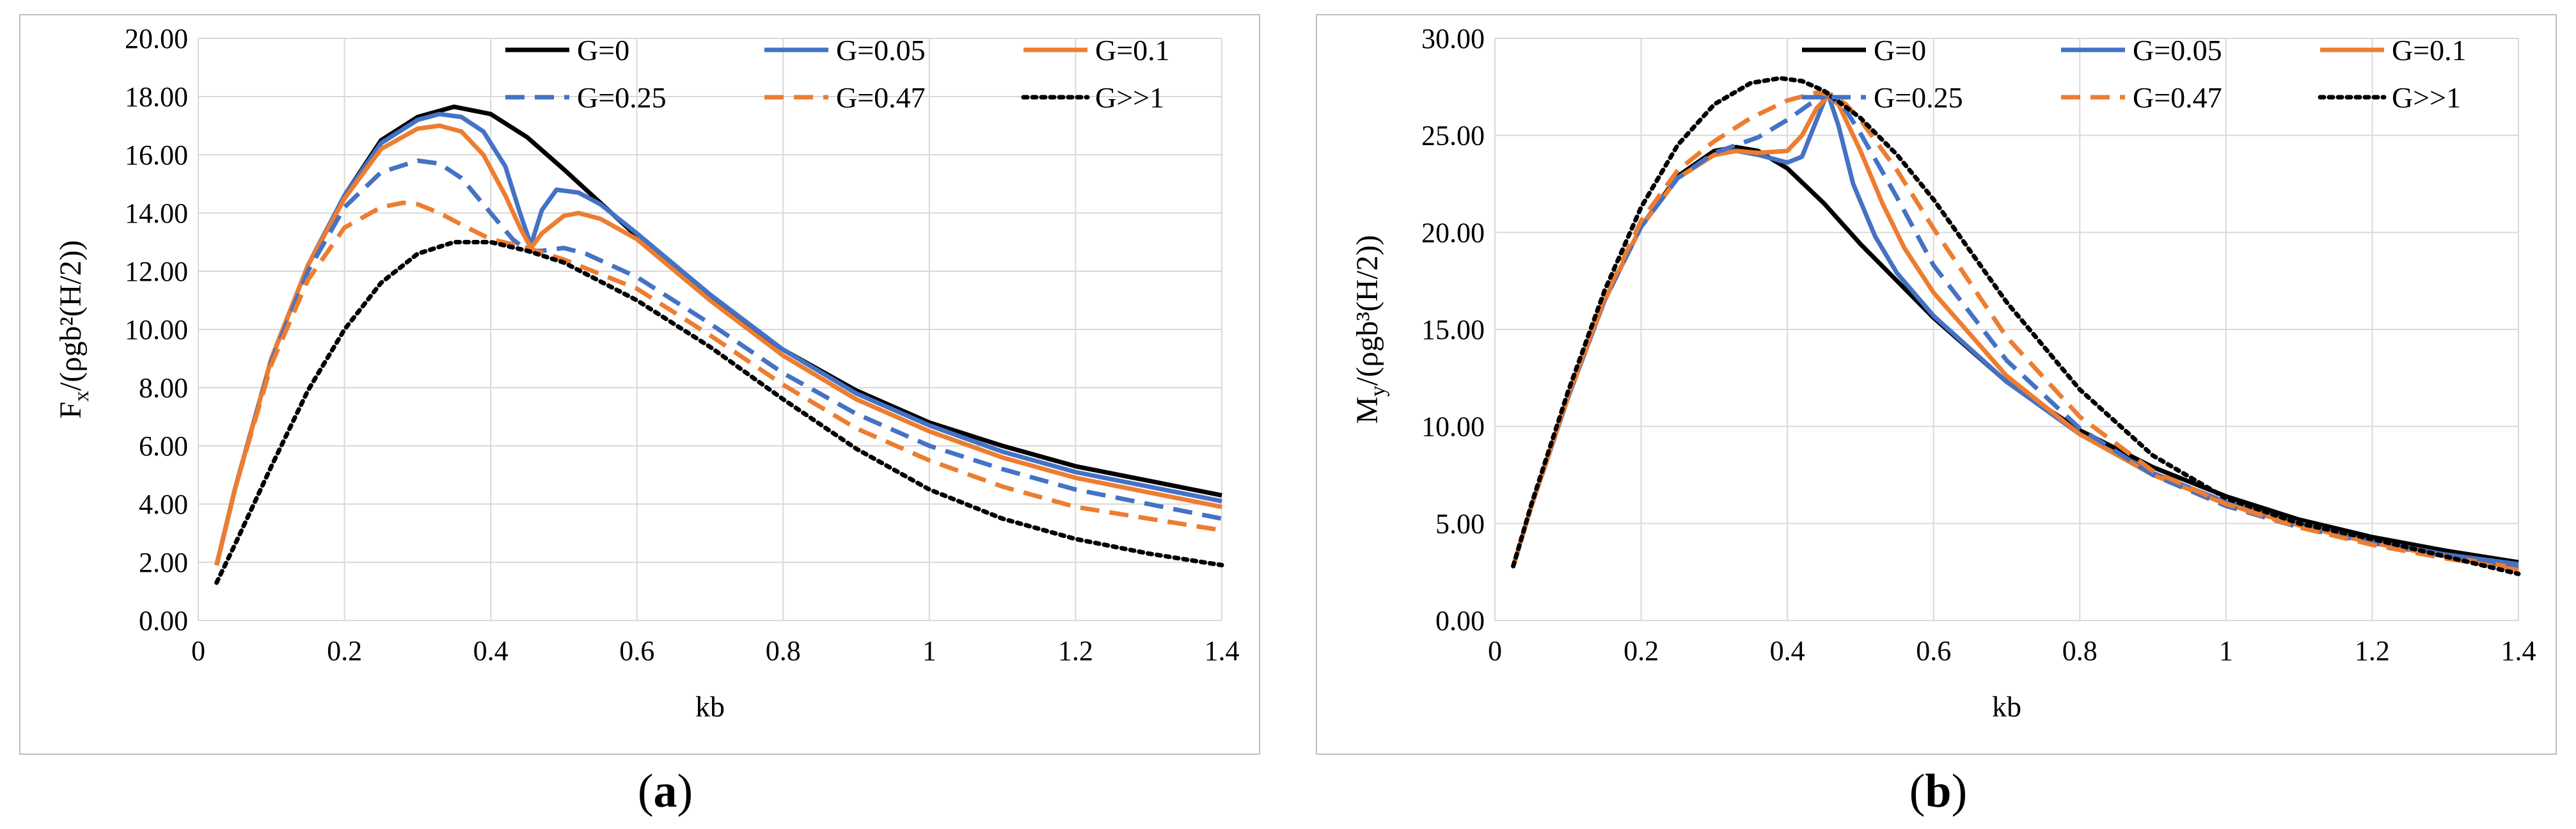  What do you see at coordinates (1460, 523) in the screenshot?
I see `y-tick-label: 5.00` at bounding box center [1460, 523].